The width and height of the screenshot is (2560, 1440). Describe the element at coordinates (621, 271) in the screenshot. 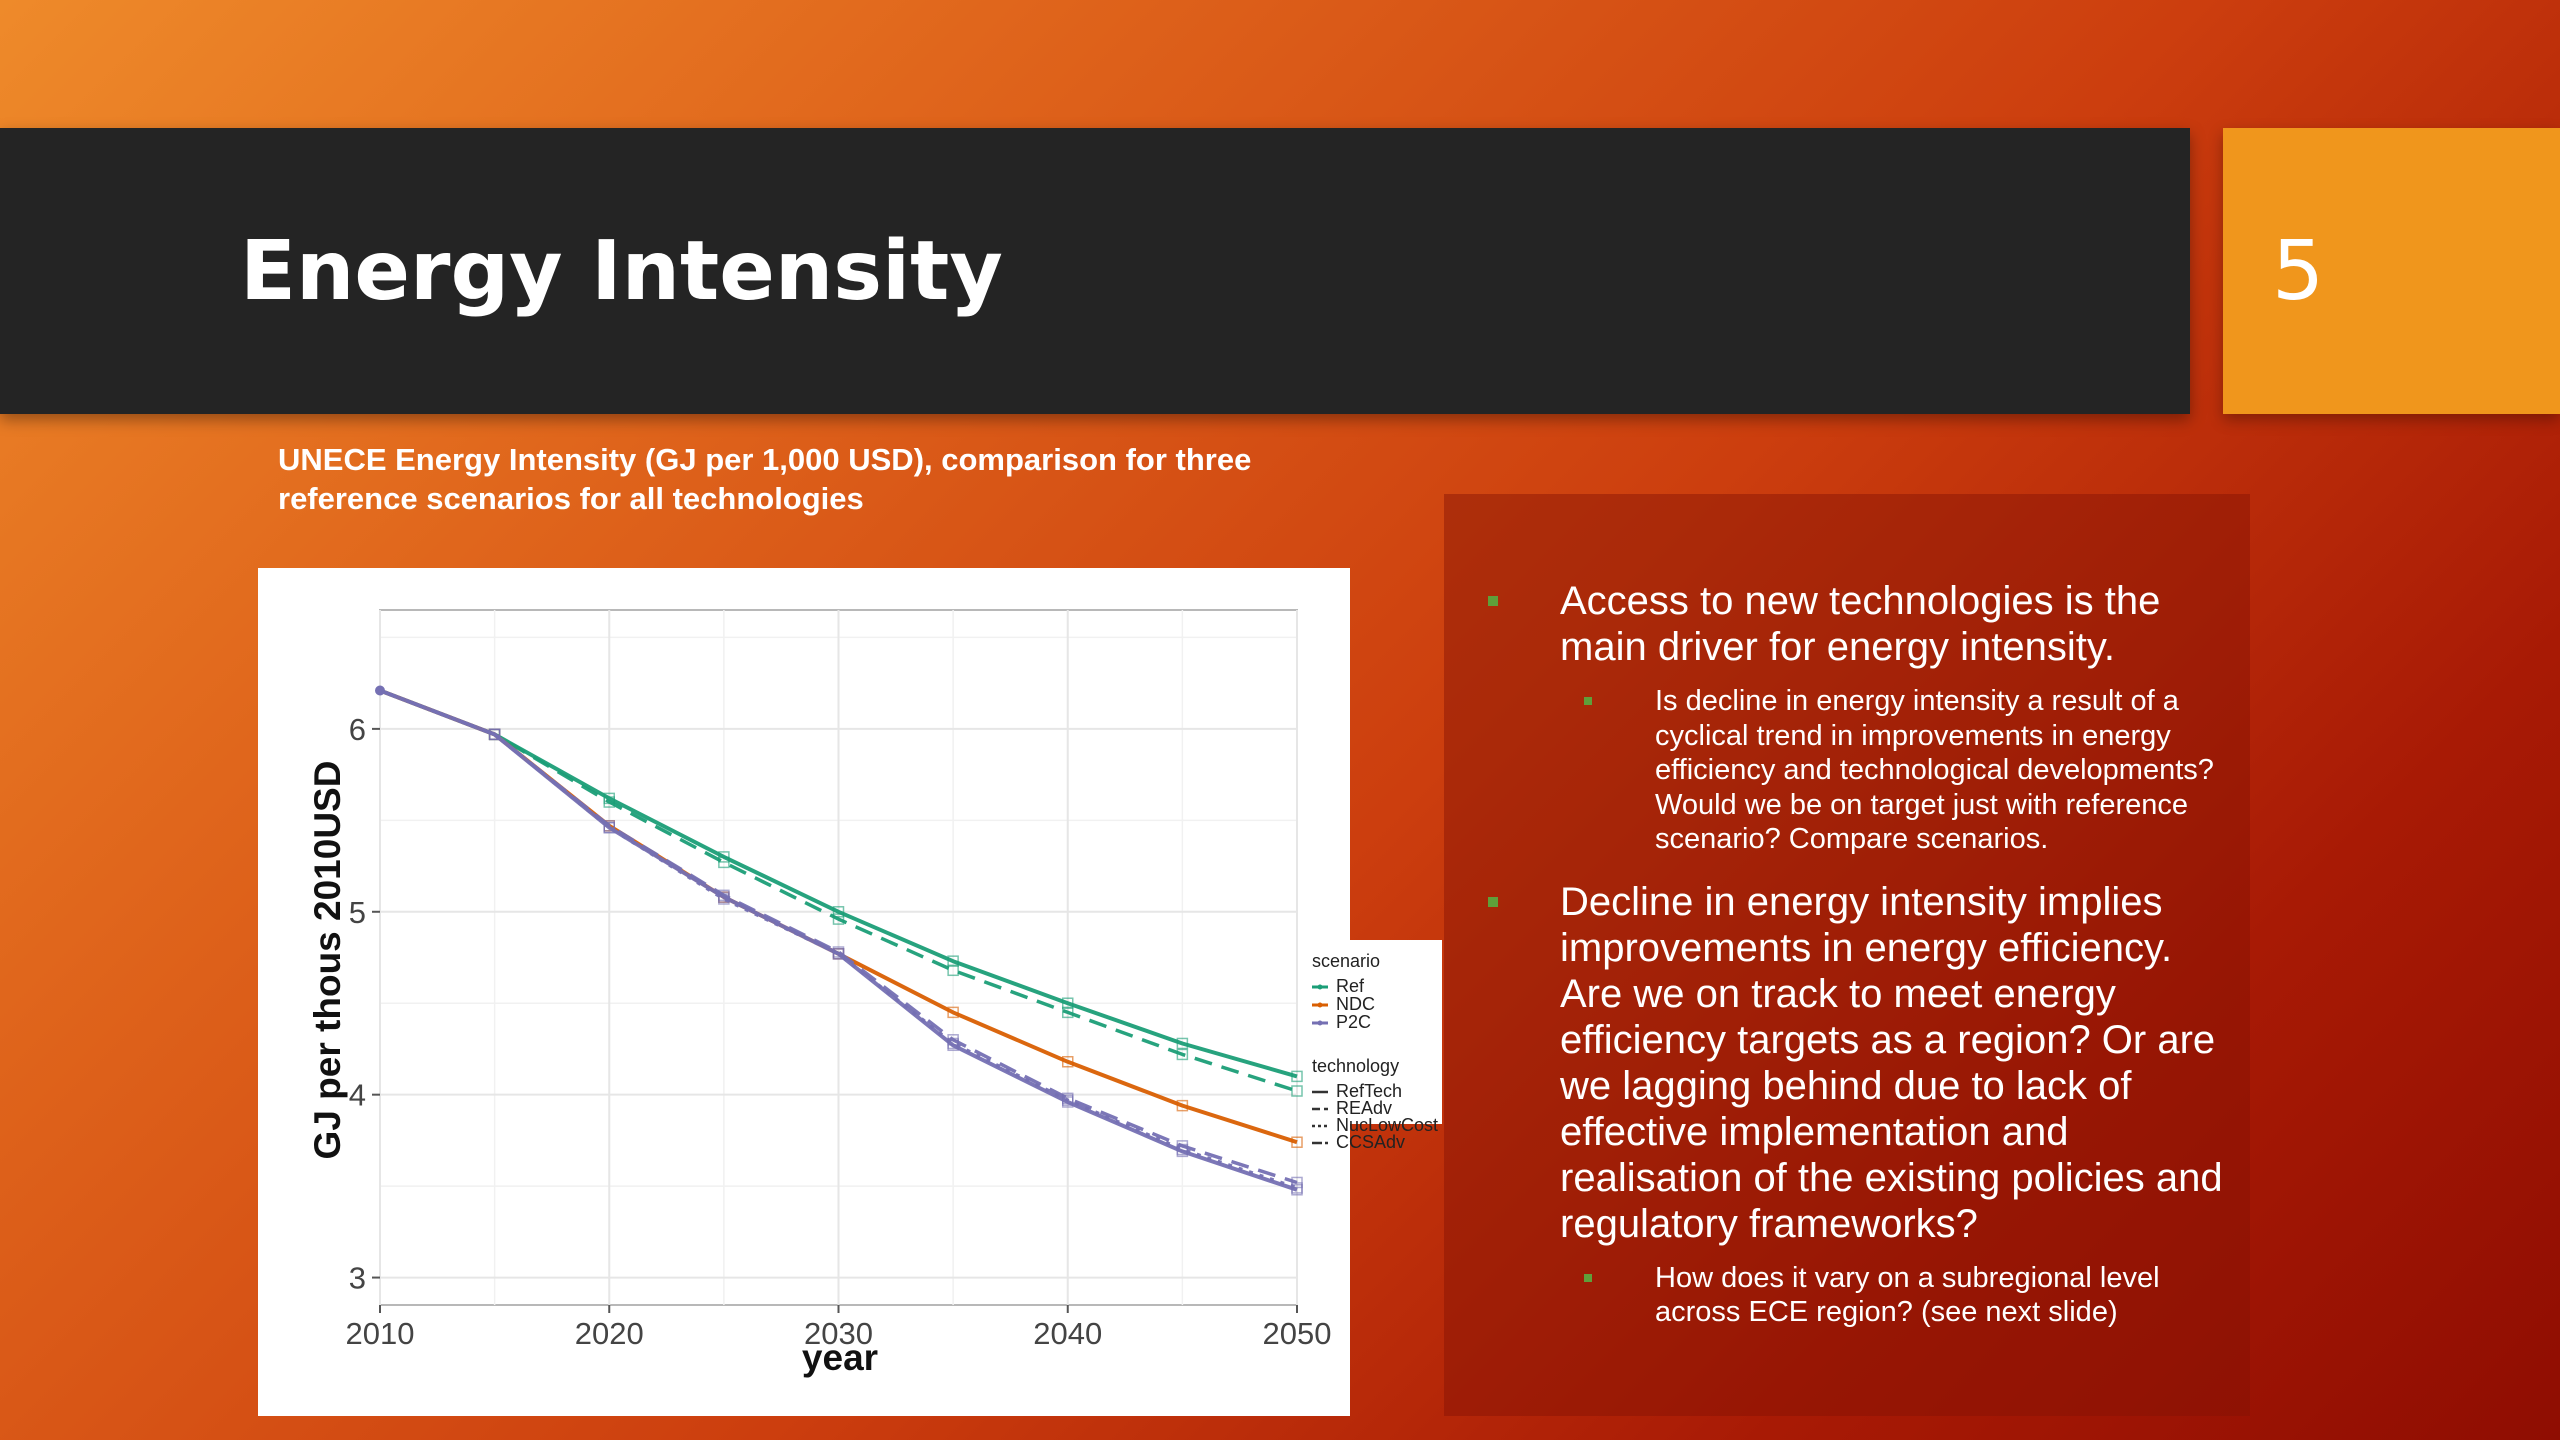

I see `slide-title: Energy Intensity` at that location.